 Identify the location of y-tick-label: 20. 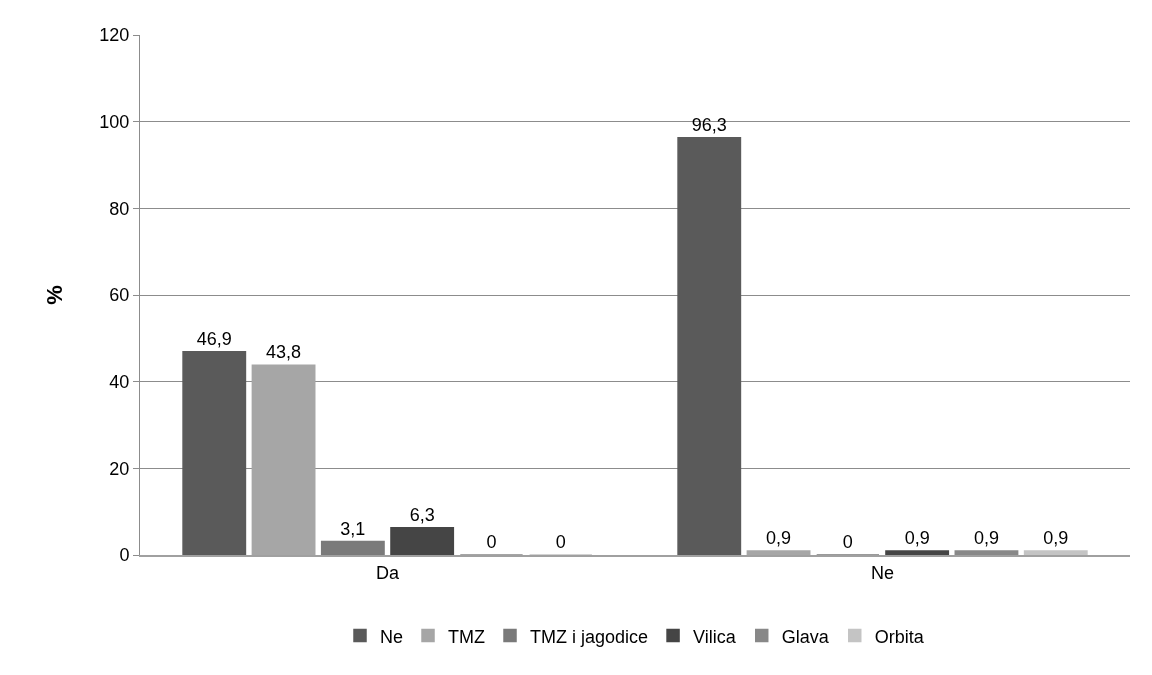
(119, 468).